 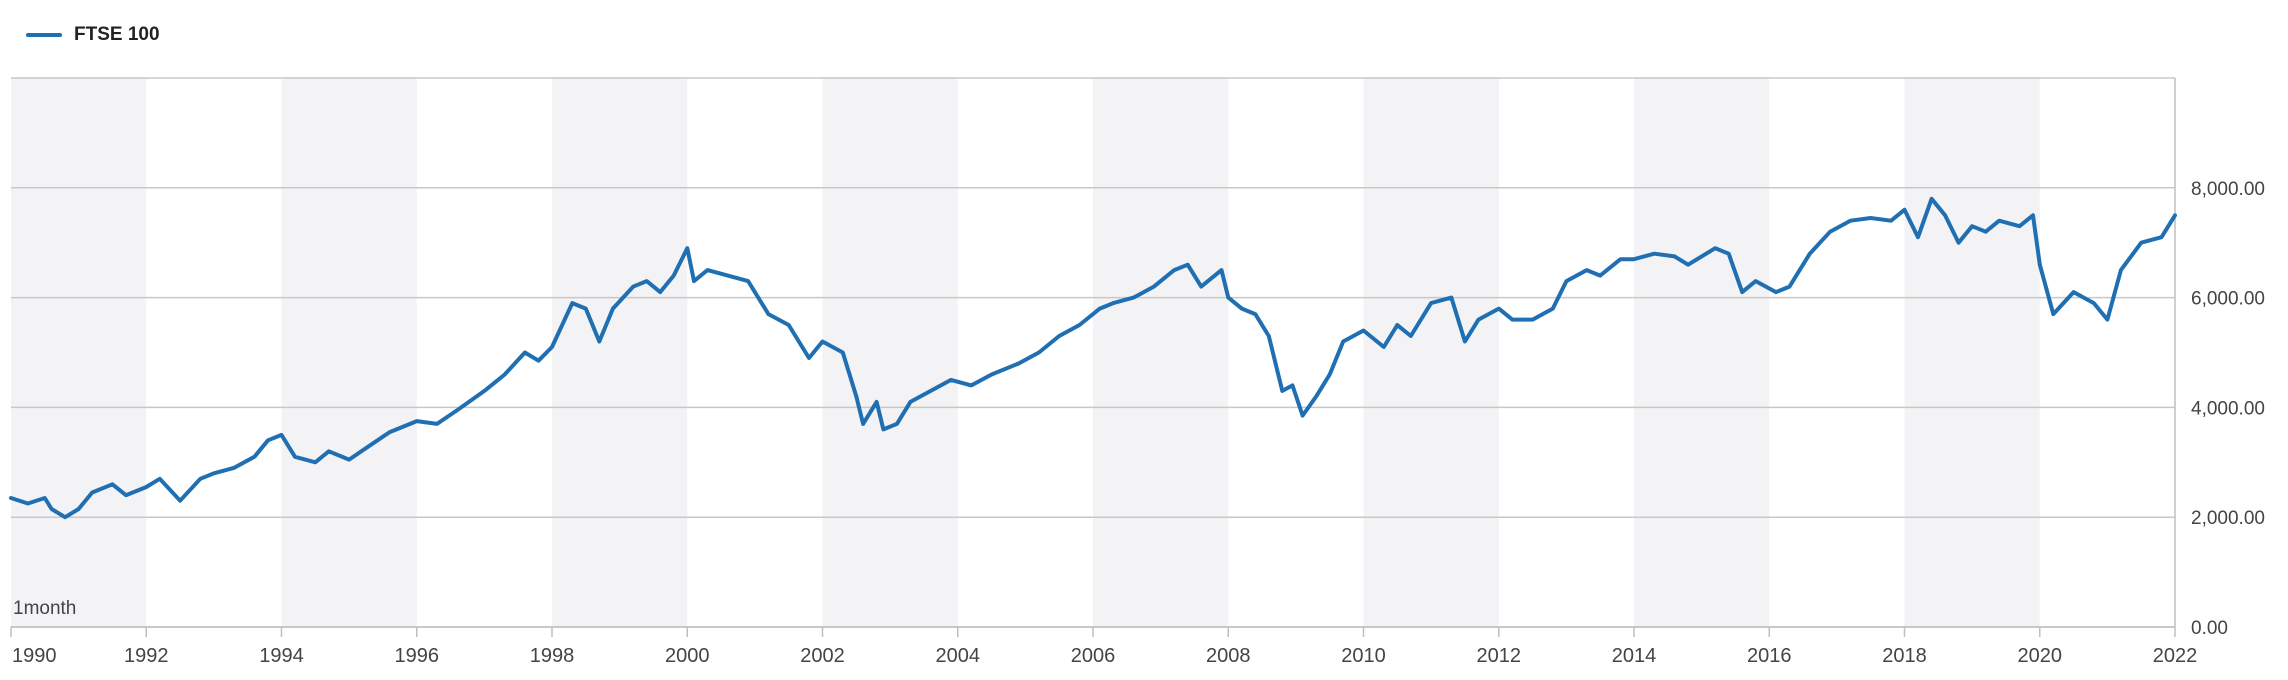 What do you see at coordinates (1904, 656) in the screenshot?
I see `x-tick-label: 2018` at bounding box center [1904, 656].